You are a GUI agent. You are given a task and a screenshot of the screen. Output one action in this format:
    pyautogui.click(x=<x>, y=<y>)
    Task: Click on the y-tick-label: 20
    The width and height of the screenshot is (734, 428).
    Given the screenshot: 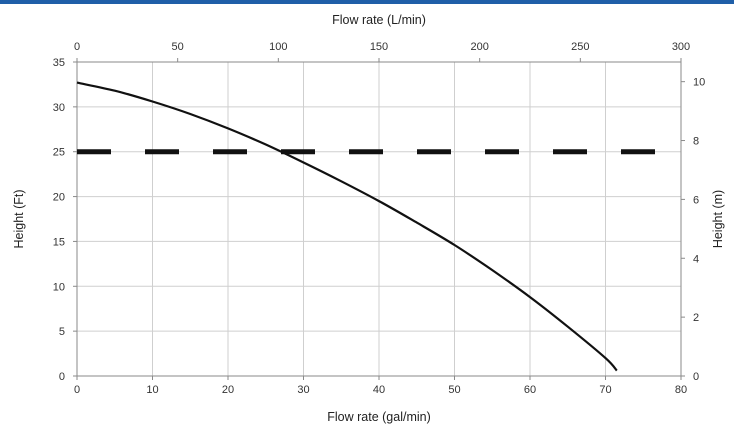 What is the action you would take?
    pyautogui.click(x=59, y=198)
    